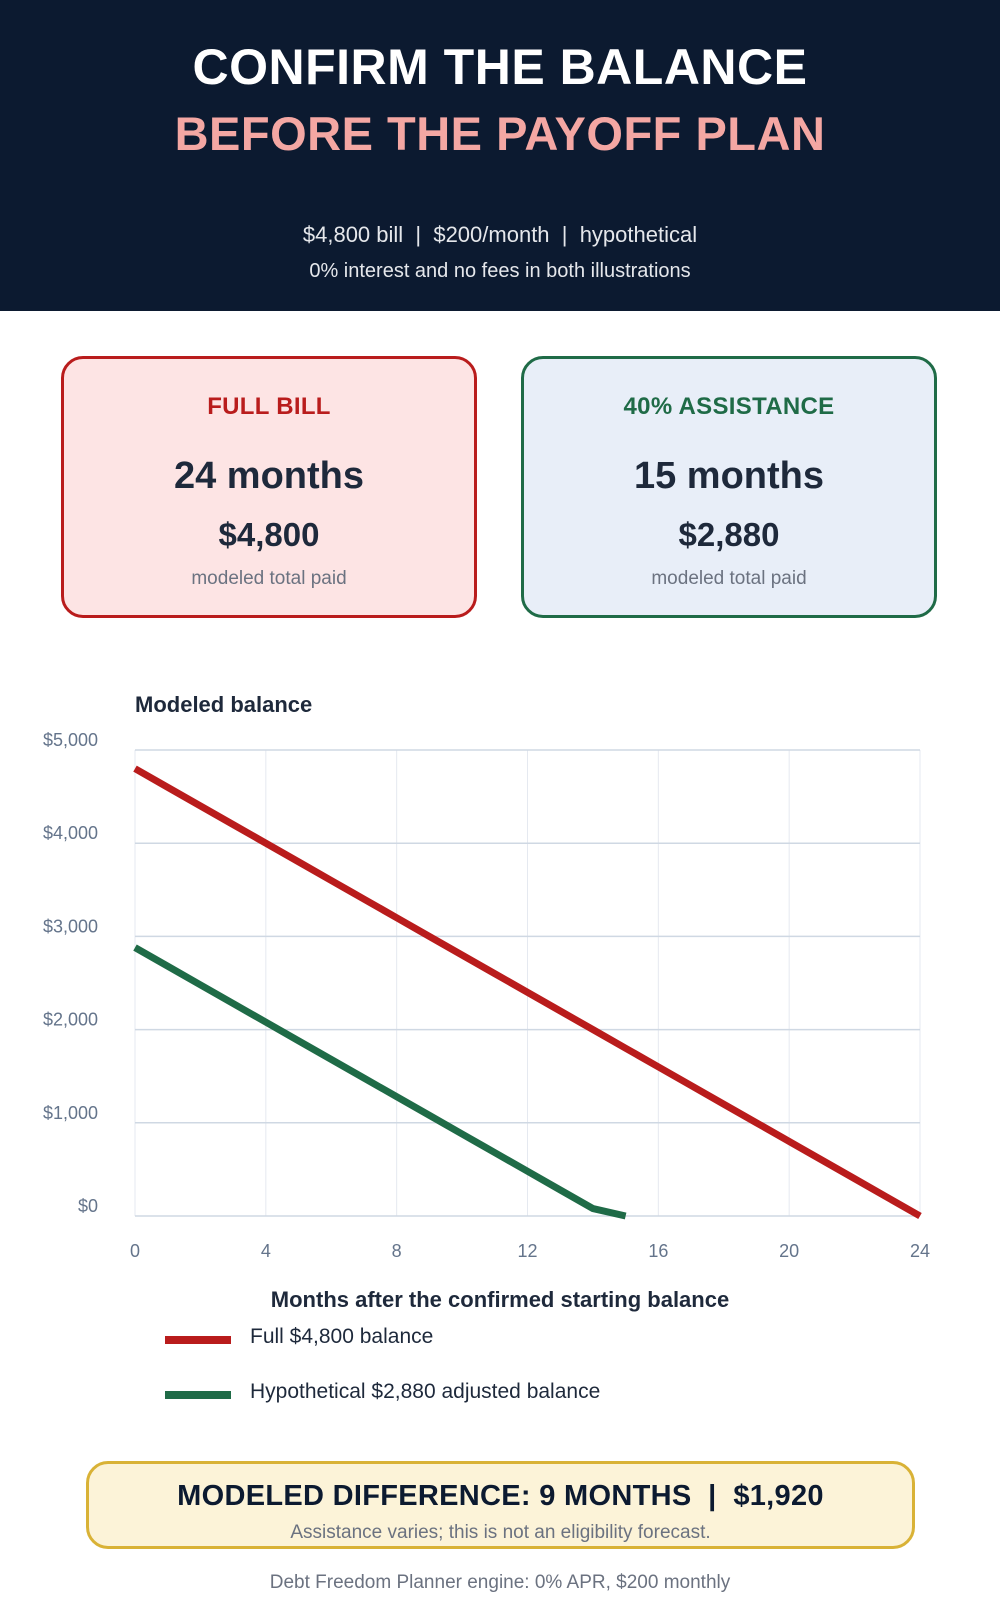 Image resolution: width=1000 pixels, height=1600 pixels. Describe the element at coordinates (224, 704) in the screenshot. I see `chart-title: Modeled balance` at that location.